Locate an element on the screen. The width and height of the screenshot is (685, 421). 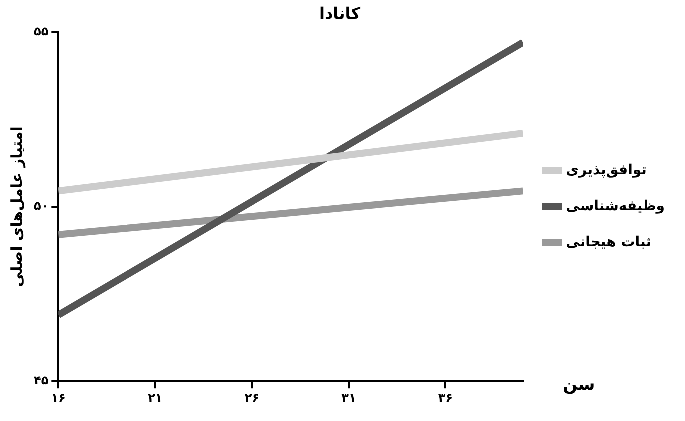
x-tick-label: ۳۱ is located at coordinates (349, 397).